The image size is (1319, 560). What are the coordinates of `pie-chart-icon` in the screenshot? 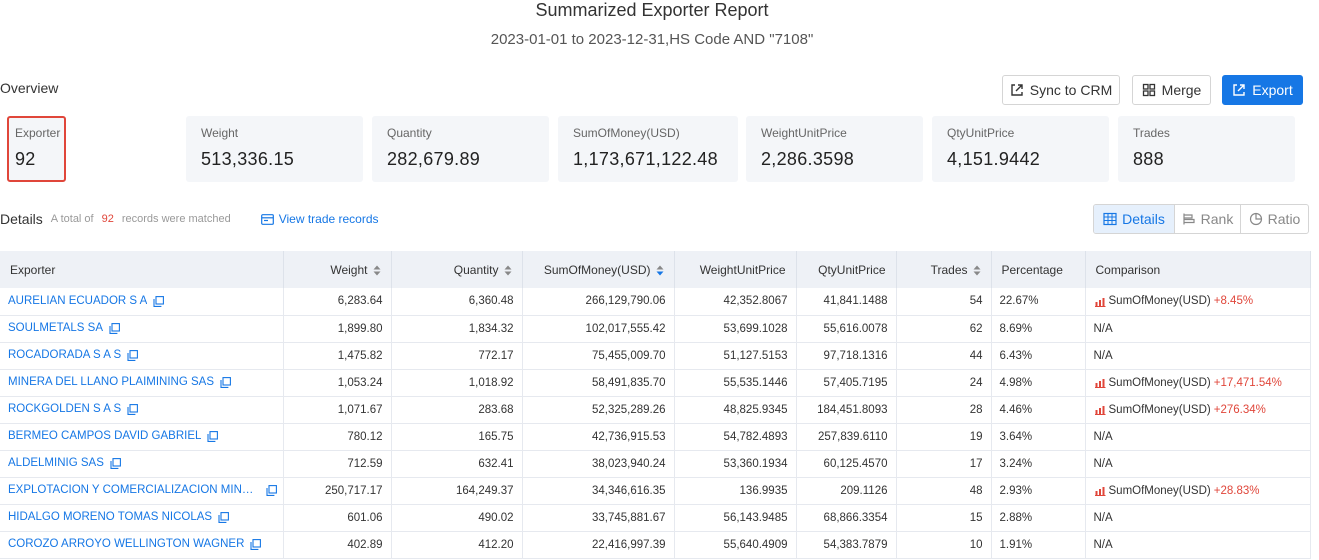 It's located at (1255, 219).